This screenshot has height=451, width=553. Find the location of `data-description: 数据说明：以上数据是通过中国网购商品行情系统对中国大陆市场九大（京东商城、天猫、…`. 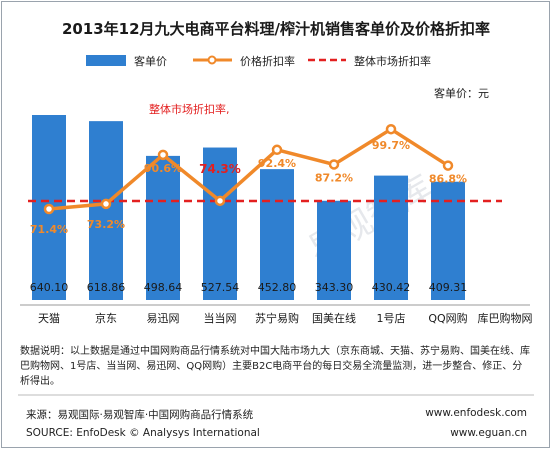

data-description: 数据说明：以上数据是通过中国网购商品行情系统对中国大陆市场九大（京东商城、天猫、… is located at coordinates (275, 366).